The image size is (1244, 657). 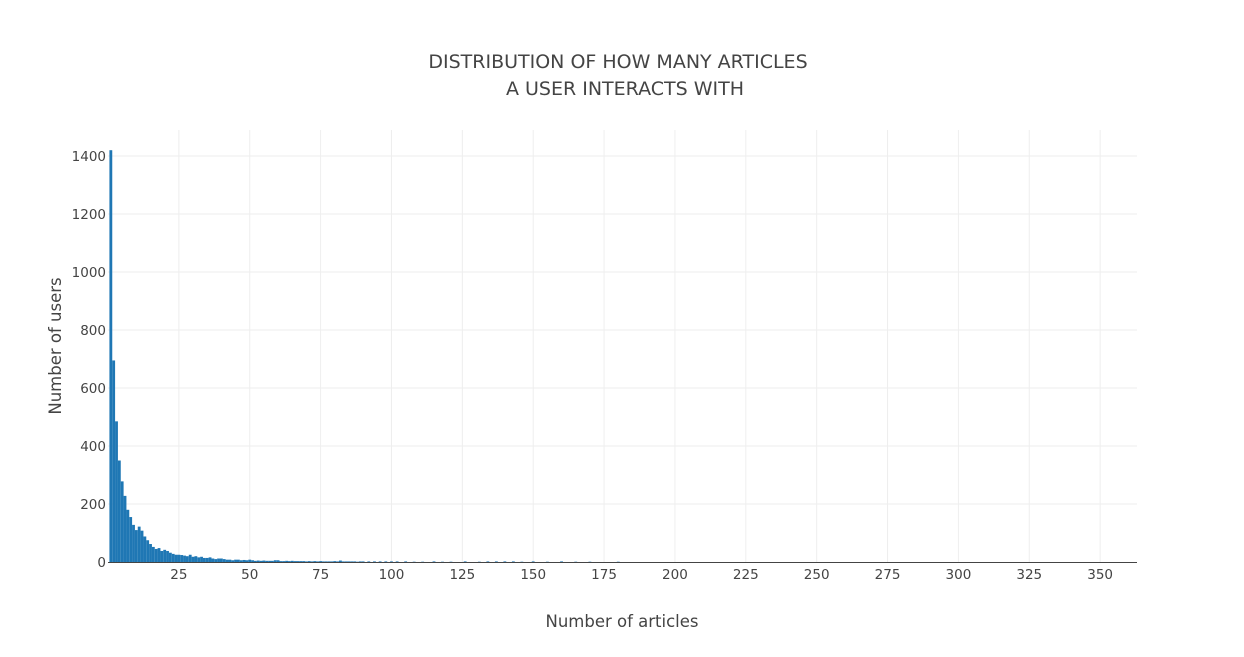 What do you see at coordinates (55, 345) in the screenshot?
I see `y-axis-title: Number of users` at bounding box center [55, 345].